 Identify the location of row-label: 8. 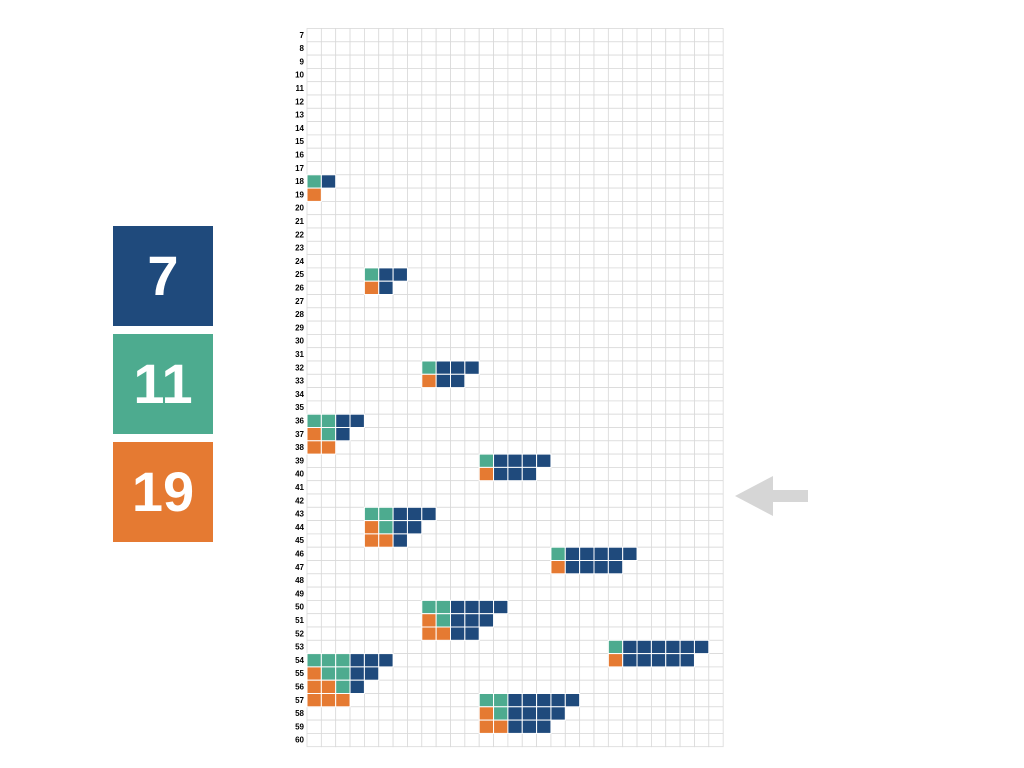
(302, 48).